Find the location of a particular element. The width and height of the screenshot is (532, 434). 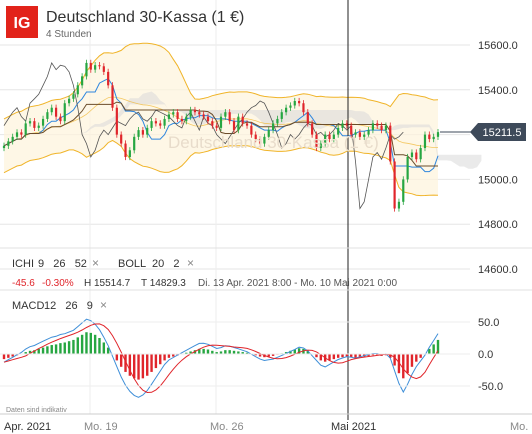

bollinger-upper is located at coordinates (221, 81).